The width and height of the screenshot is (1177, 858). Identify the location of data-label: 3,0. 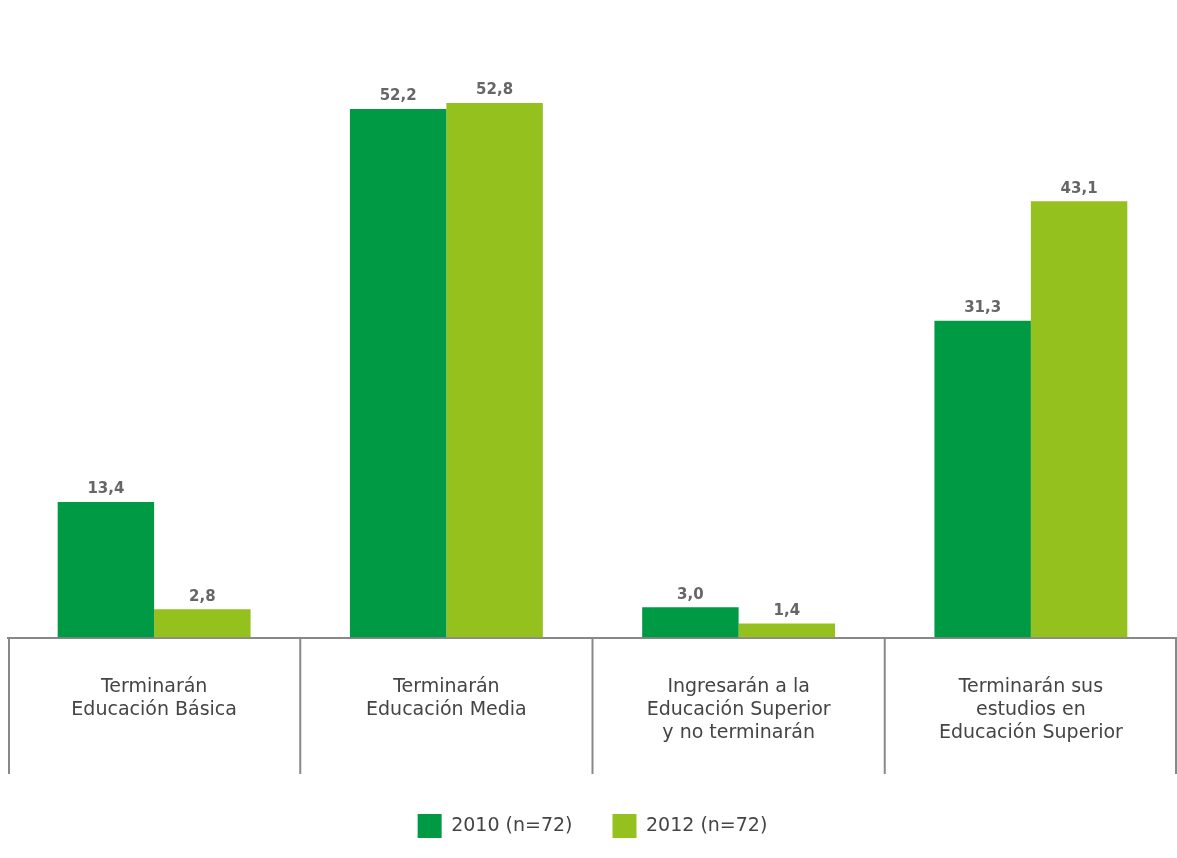
(690, 593).